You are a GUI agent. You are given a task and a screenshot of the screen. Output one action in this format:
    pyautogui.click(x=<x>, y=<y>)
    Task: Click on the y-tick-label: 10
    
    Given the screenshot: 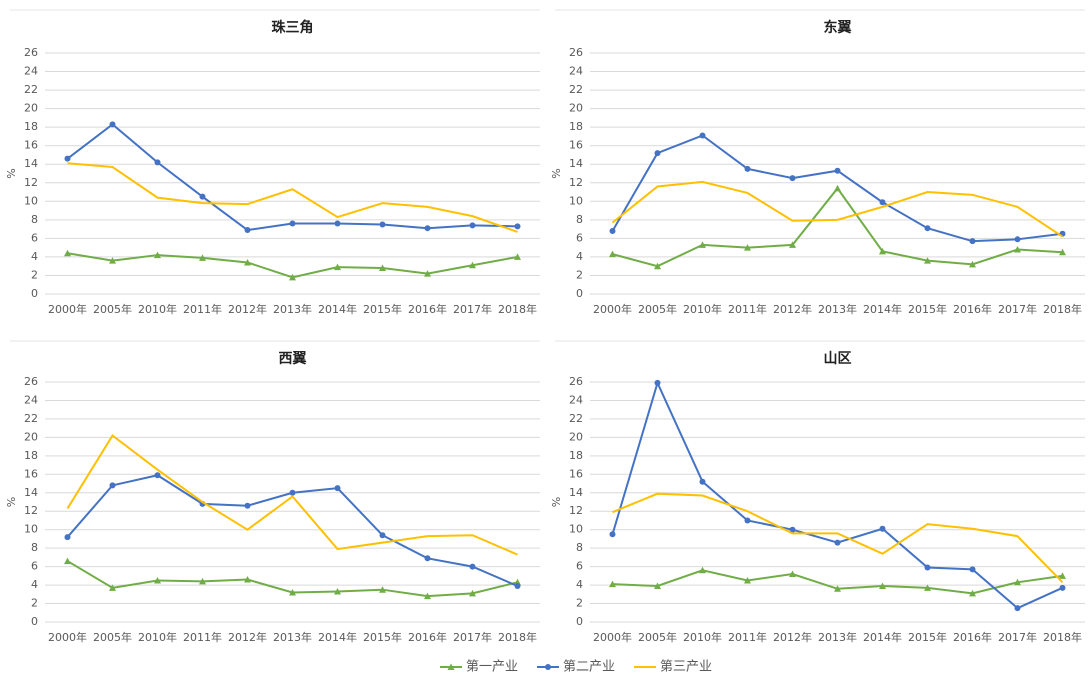 What is the action you would take?
    pyautogui.click(x=576, y=200)
    